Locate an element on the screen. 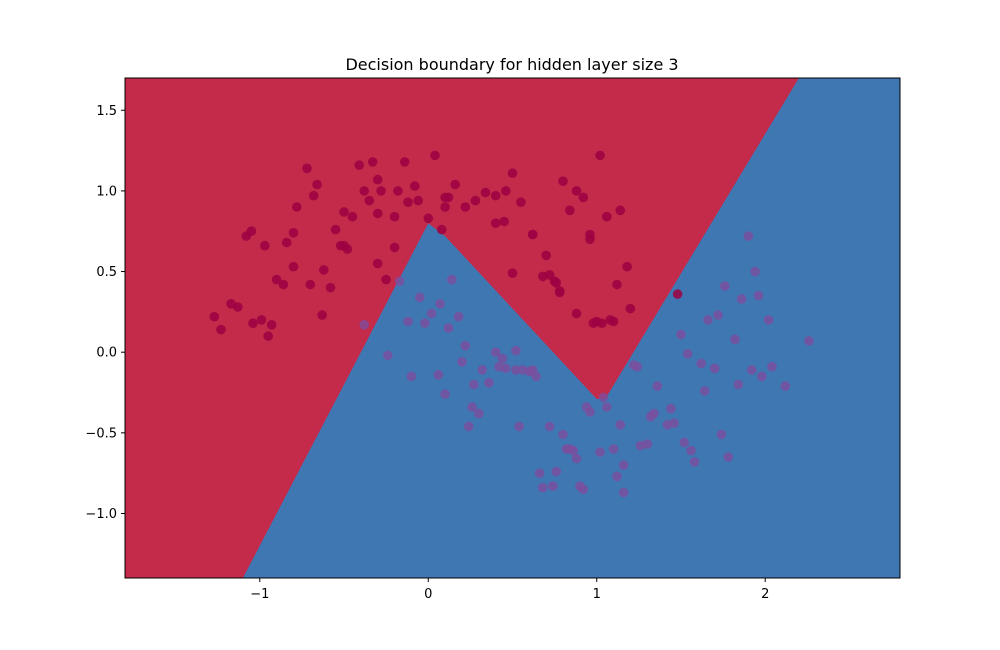 This screenshot has width=1000, height=650. y-tick-label: 0.5 is located at coordinates (106, 272).